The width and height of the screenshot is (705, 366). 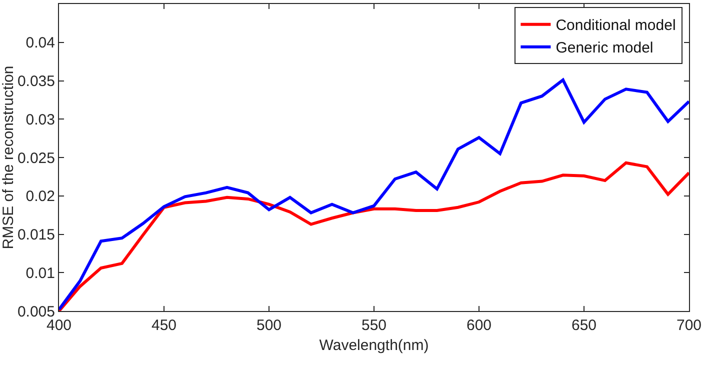 I want to click on legend-label: Conditional model, so click(x=616, y=25).